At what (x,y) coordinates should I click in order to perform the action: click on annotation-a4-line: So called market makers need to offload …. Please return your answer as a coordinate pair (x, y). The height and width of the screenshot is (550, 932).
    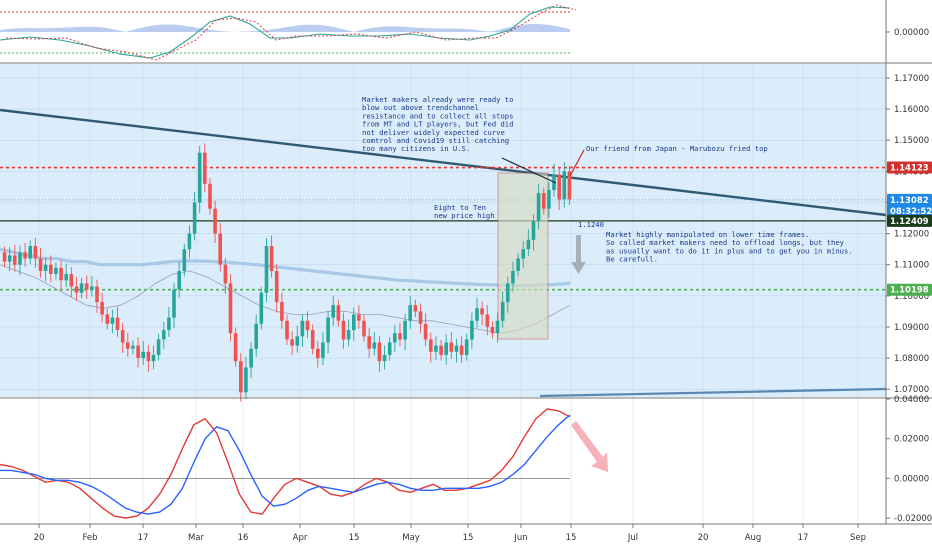
    Looking at the image, I should click on (725, 242).